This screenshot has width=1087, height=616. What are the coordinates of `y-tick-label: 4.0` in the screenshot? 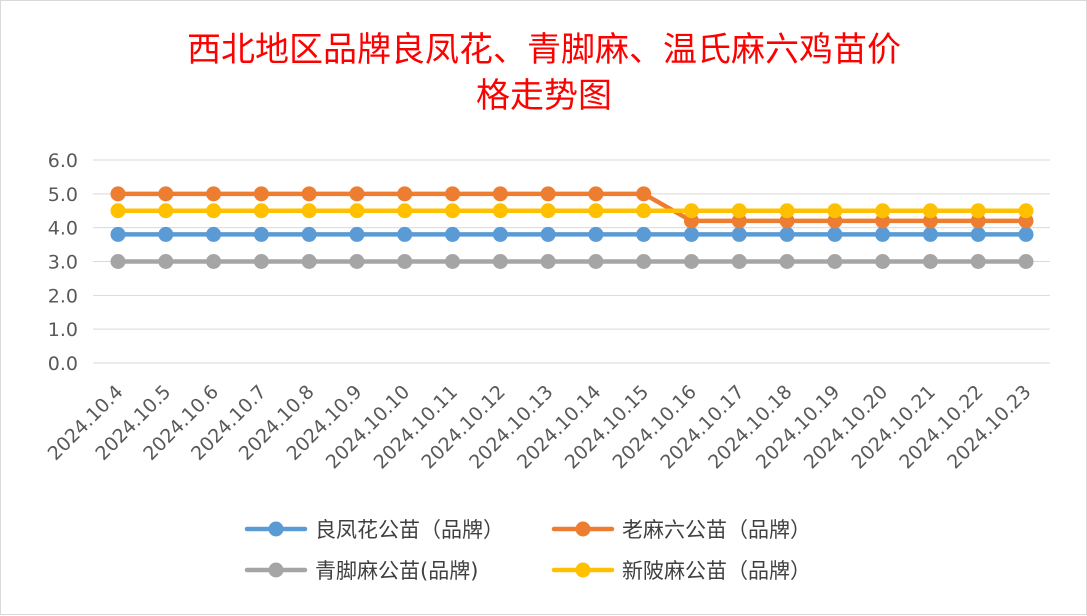 It's located at (63, 229).